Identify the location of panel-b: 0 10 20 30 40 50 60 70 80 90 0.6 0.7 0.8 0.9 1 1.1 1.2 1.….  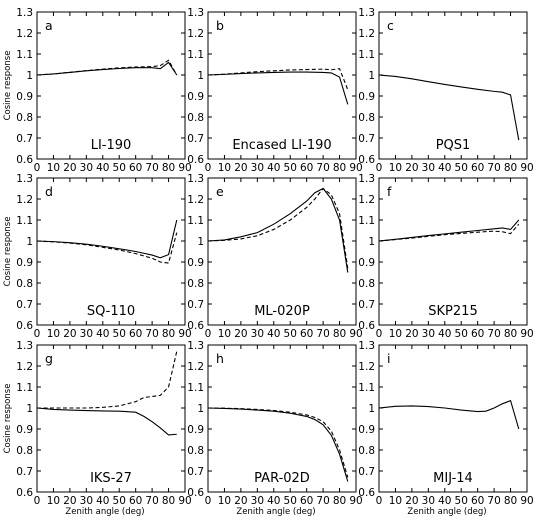
(274, 90).